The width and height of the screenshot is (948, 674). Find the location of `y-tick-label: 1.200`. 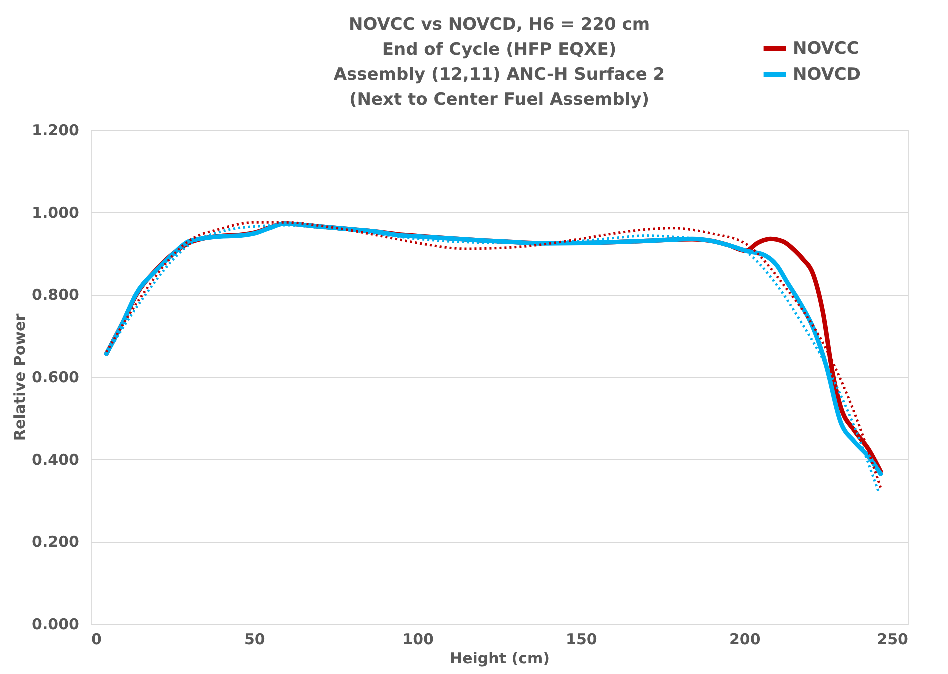

y-tick-label: 1.200 is located at coordinates (56, 131).